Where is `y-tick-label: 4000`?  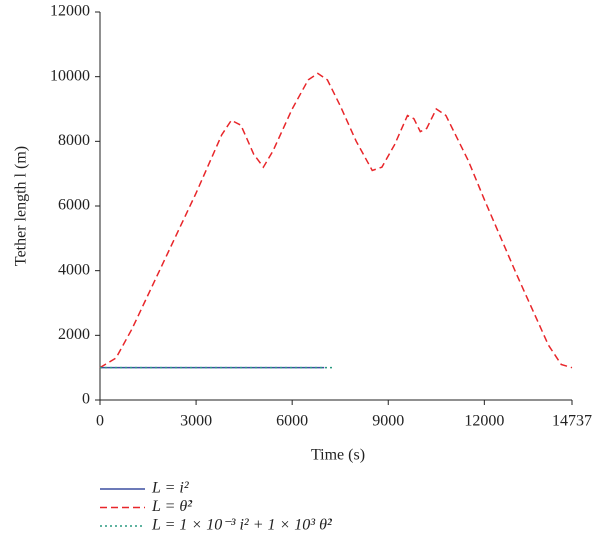 y-tick-label: 4000 is located at coordinates (74, 269).